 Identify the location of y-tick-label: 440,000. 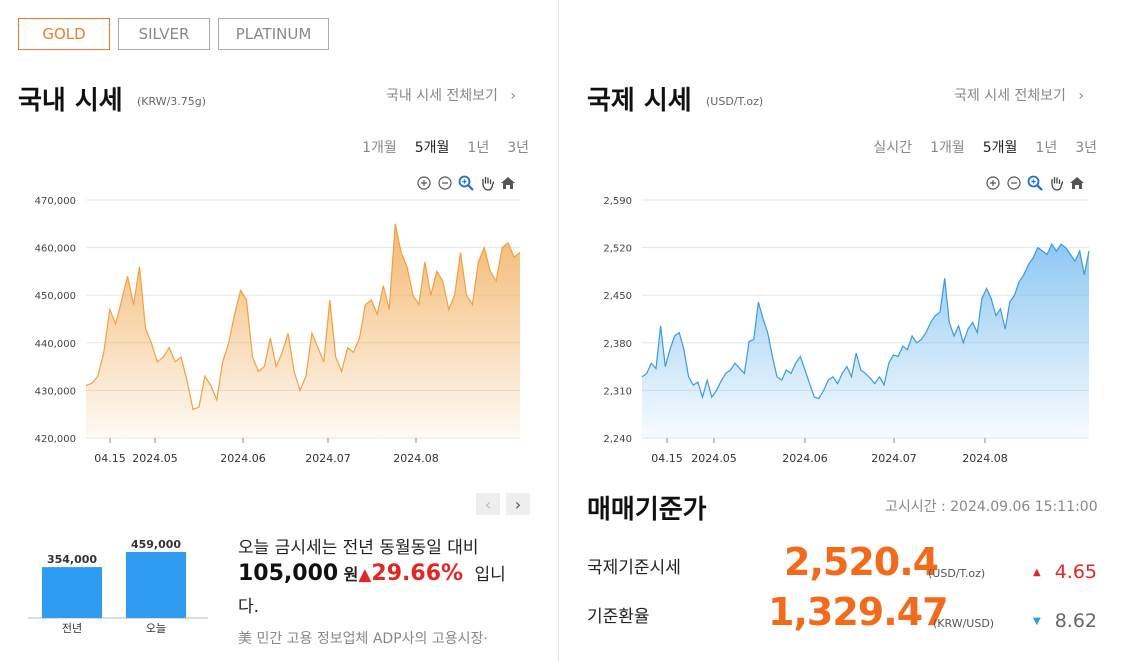
(55, 344).